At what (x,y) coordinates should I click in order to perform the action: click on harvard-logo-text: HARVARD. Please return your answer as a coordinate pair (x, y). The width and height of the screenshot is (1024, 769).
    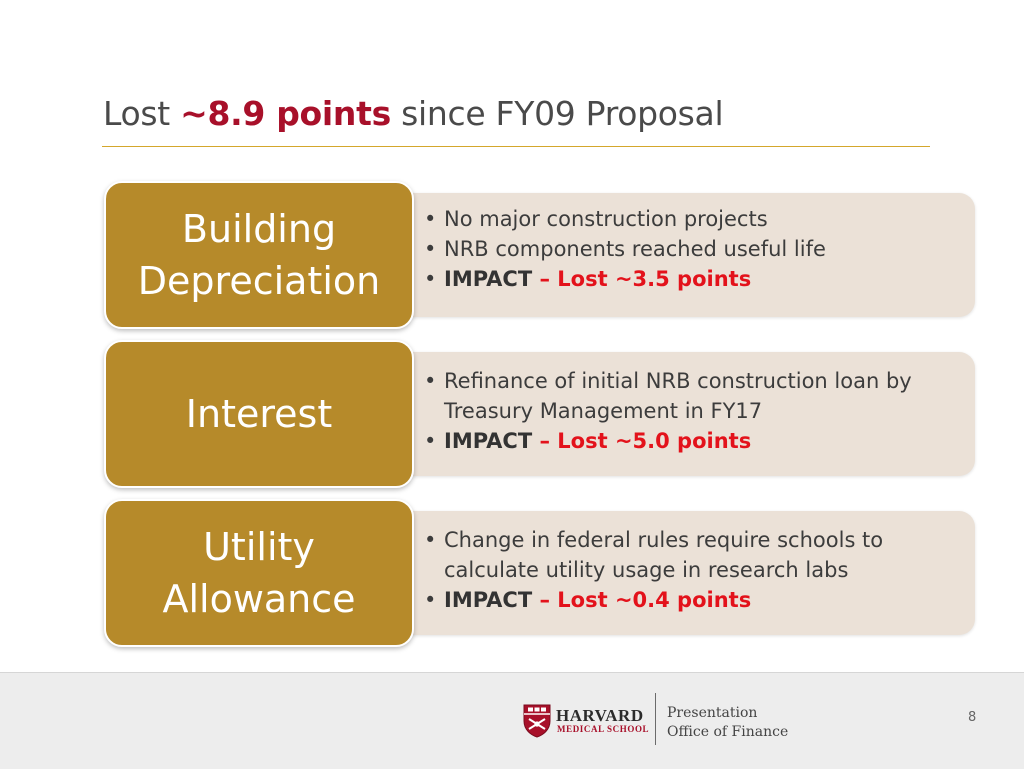
    Looking at the image, I should click on (600, 715).